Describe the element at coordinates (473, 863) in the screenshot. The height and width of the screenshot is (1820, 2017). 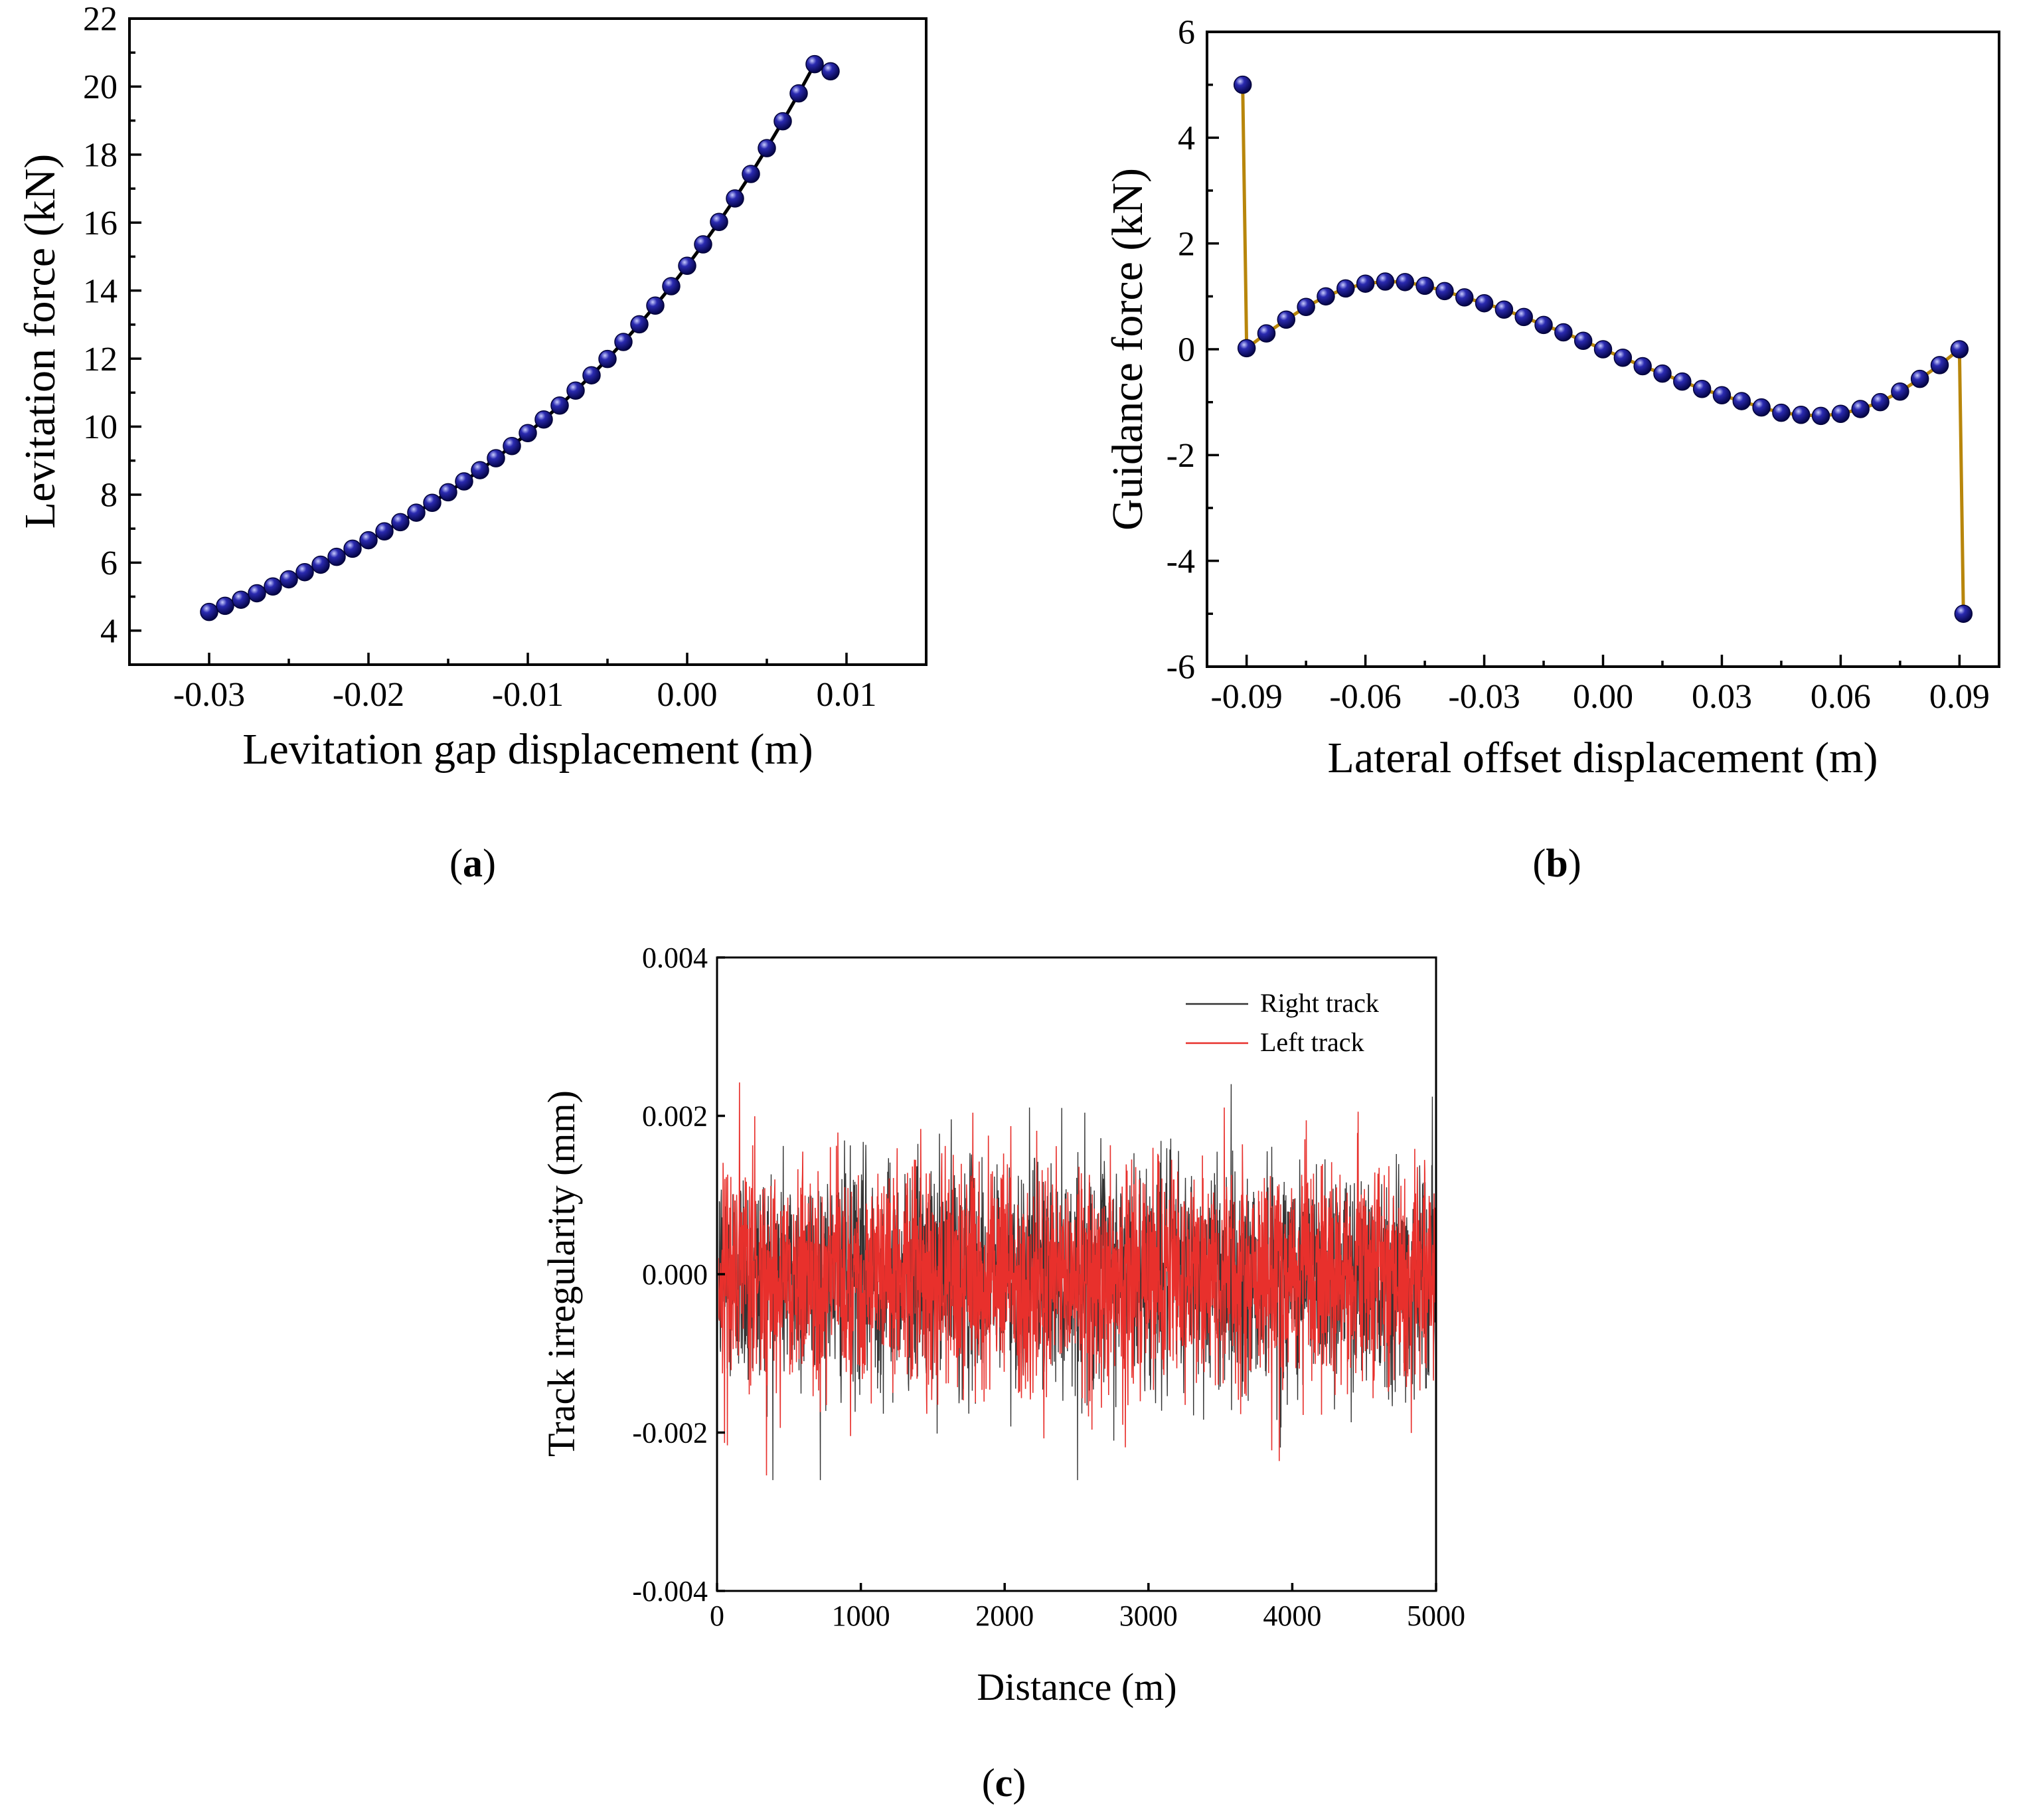
I see `a-panel-letter: a` at that location.